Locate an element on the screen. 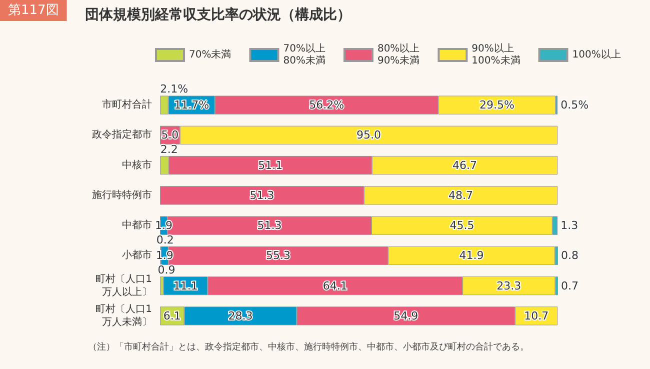 The width and height of the screenshot is (650, 369). legend-label: 80%以上 90%未満 is located at coordinates (398, 54).